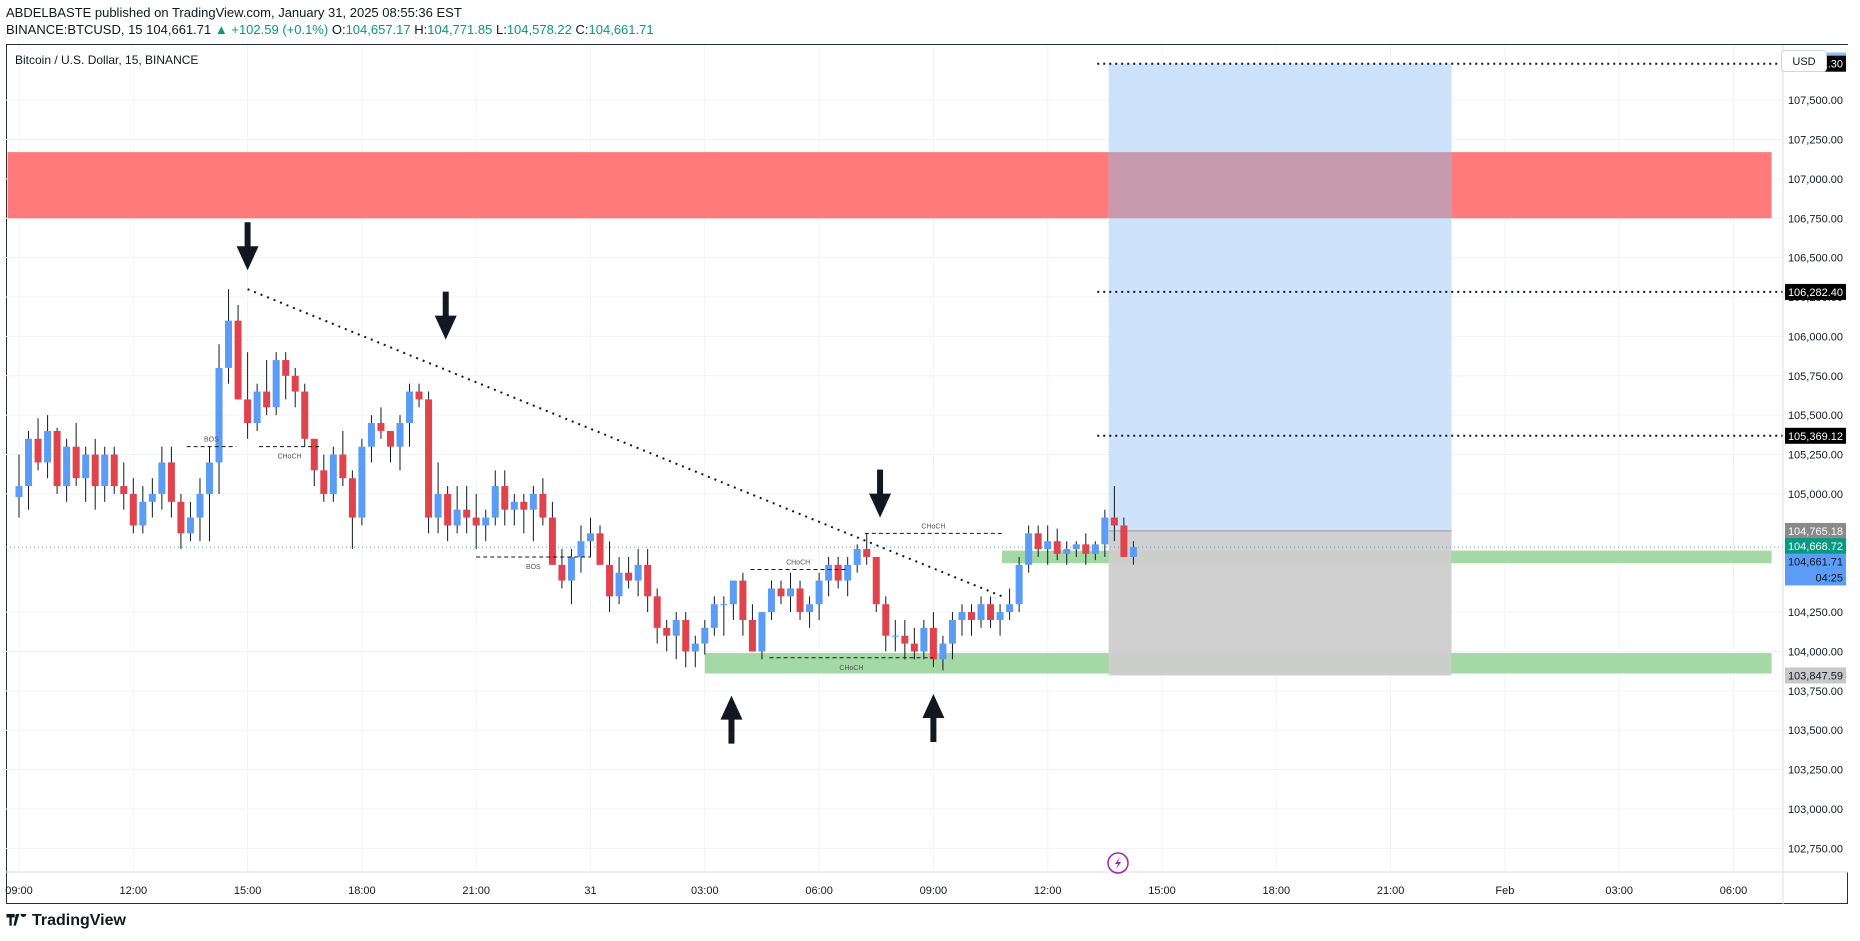 The height and width of the screenshot is (941, 1860). What do you see at coordinates (1815, 101) in the screenshot?
I see `y-tick-label: 107,500.00` at bounding box center [1815, 101].